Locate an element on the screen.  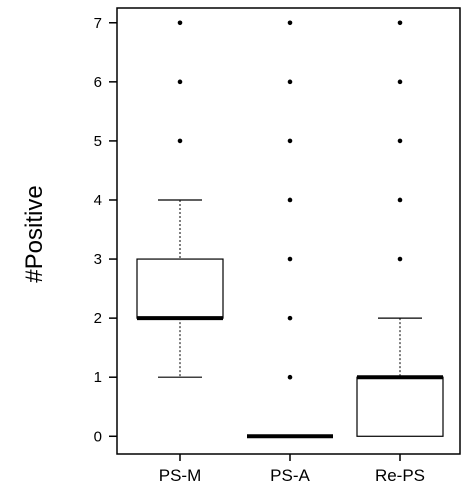
x-axis: PS-M PS-A Re-PS is located at coordinates (292, 469).